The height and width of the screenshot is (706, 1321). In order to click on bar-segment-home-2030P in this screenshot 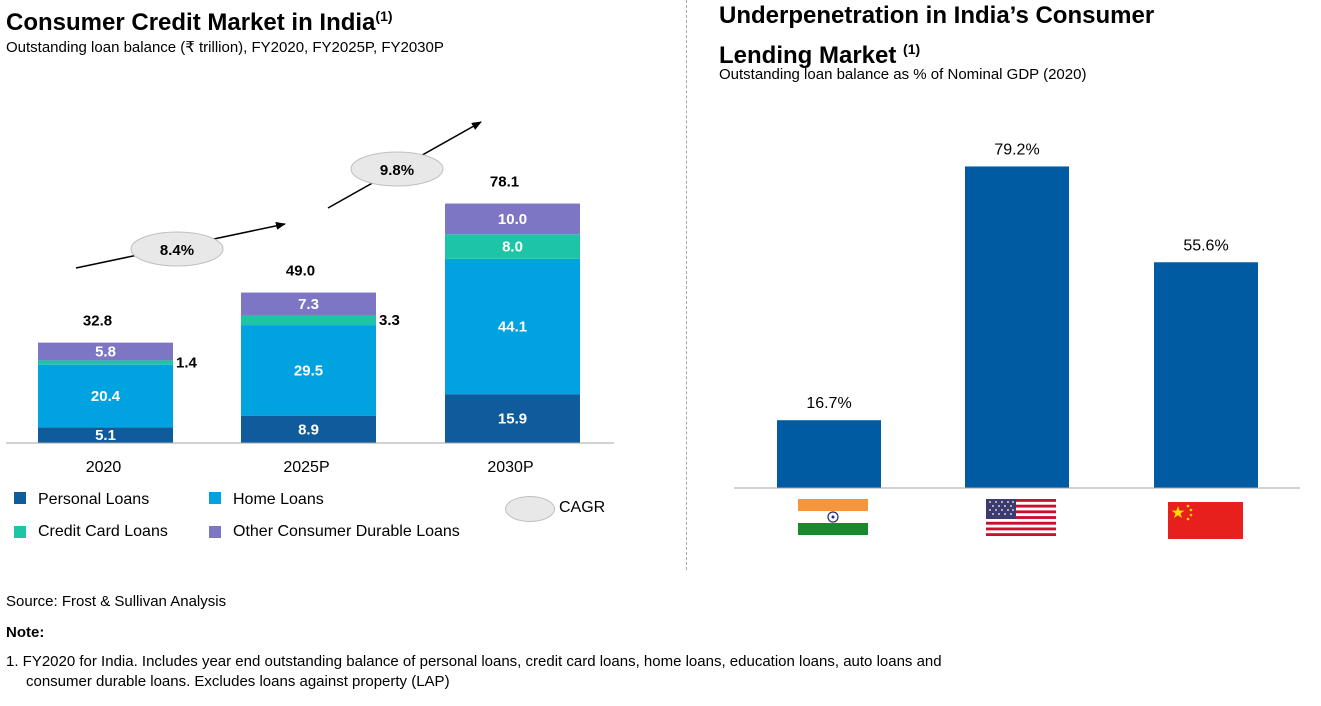, I will do `click(512, 326)`.